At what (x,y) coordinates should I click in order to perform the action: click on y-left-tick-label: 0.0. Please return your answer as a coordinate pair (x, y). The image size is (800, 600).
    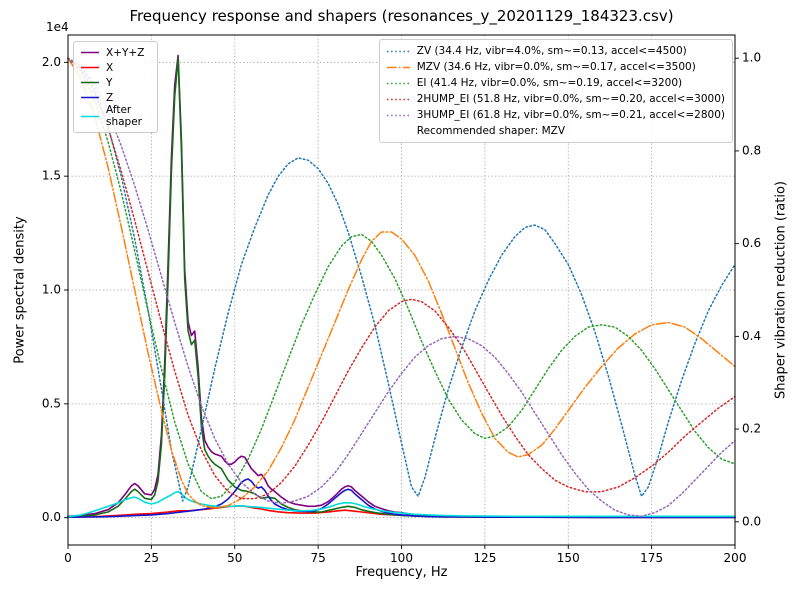
    Looking at the image, I should click on (51, 517).